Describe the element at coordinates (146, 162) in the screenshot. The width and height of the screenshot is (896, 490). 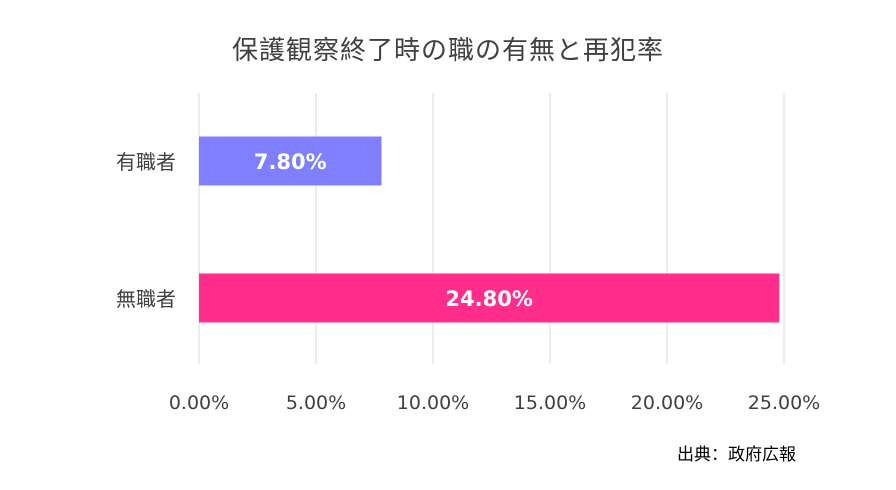
I see `category-label: 有職者` at that location.